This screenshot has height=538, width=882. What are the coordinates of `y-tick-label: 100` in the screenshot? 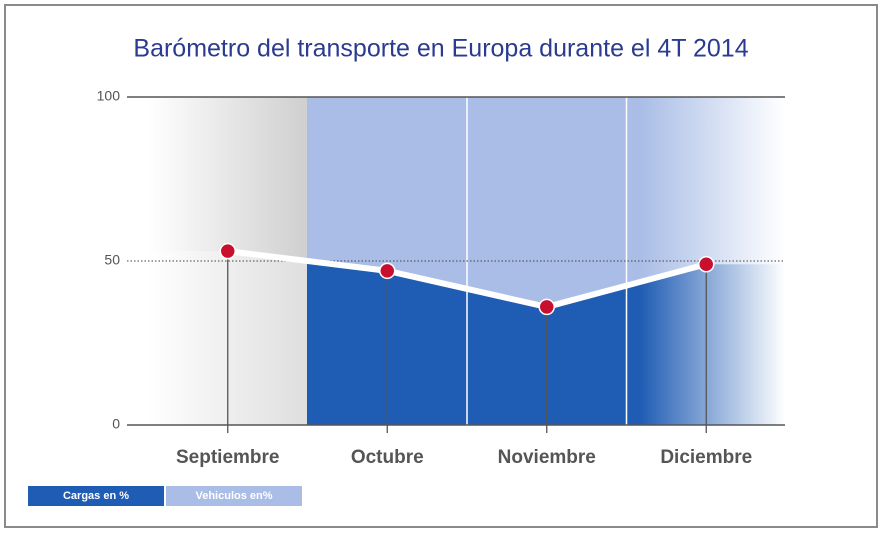 It's located at (109, 96).